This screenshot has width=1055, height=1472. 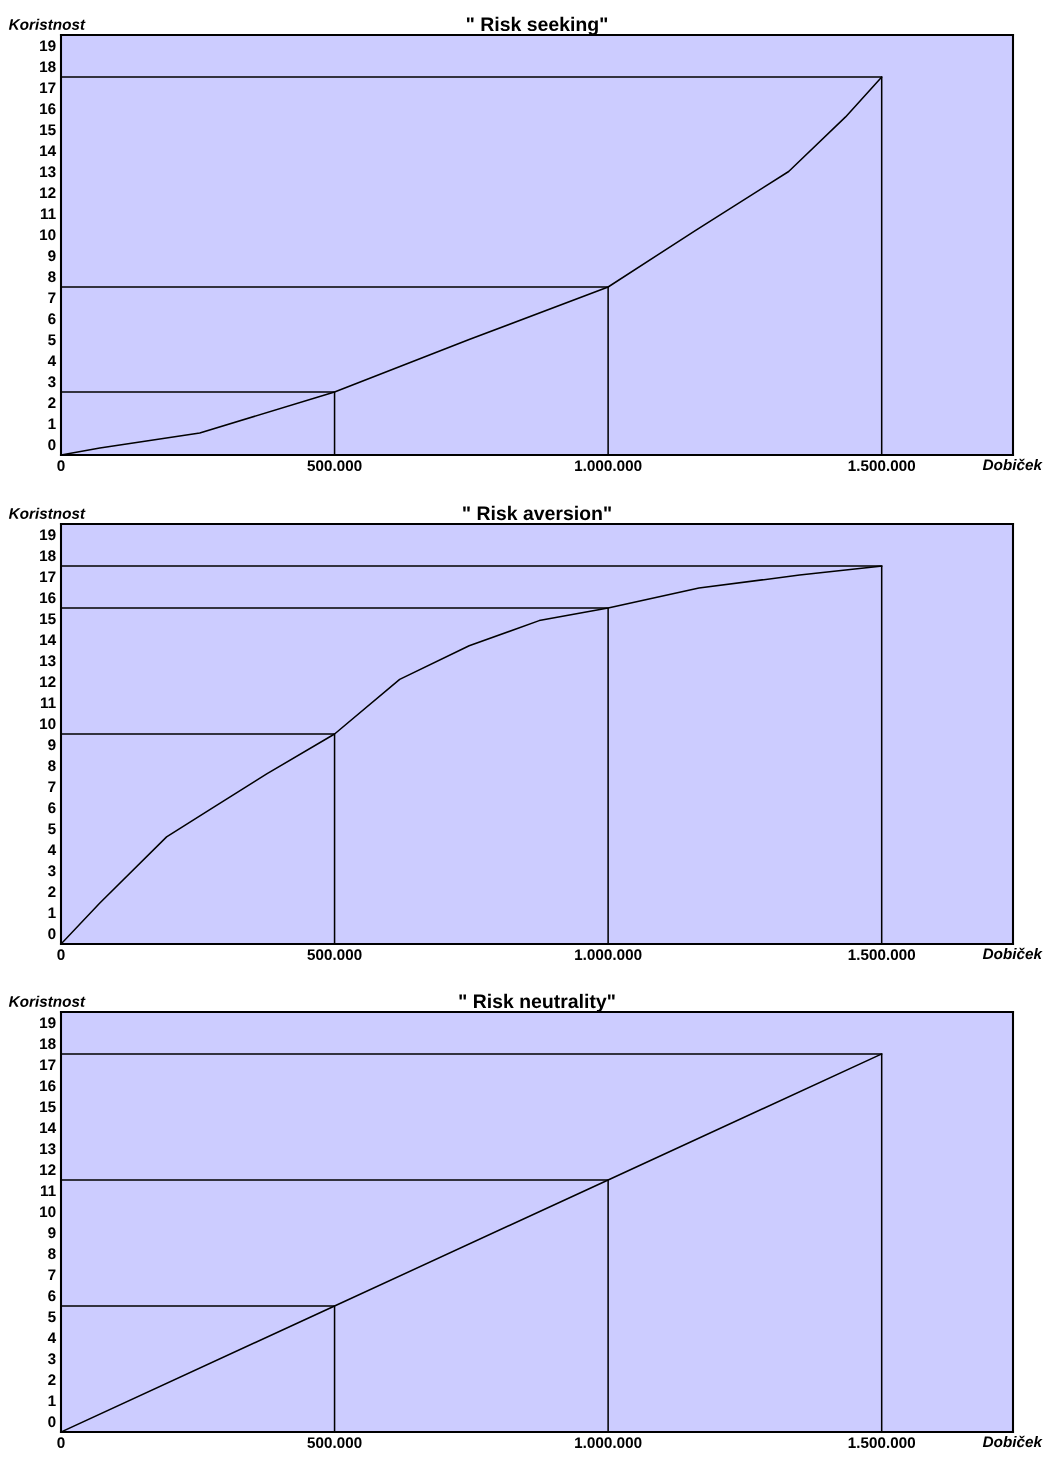 What do you see at coordinates (537, 25) in the screenshot?
I see `chart-title: " Risk seeking"` at bounding box center [537, 25].